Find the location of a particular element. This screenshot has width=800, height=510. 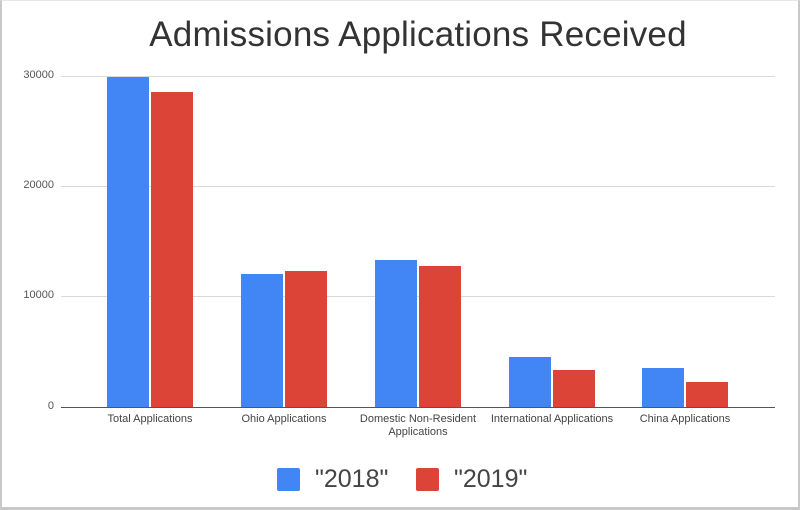

legend-item-2018: "2018" is located at coordinates (332, 479).